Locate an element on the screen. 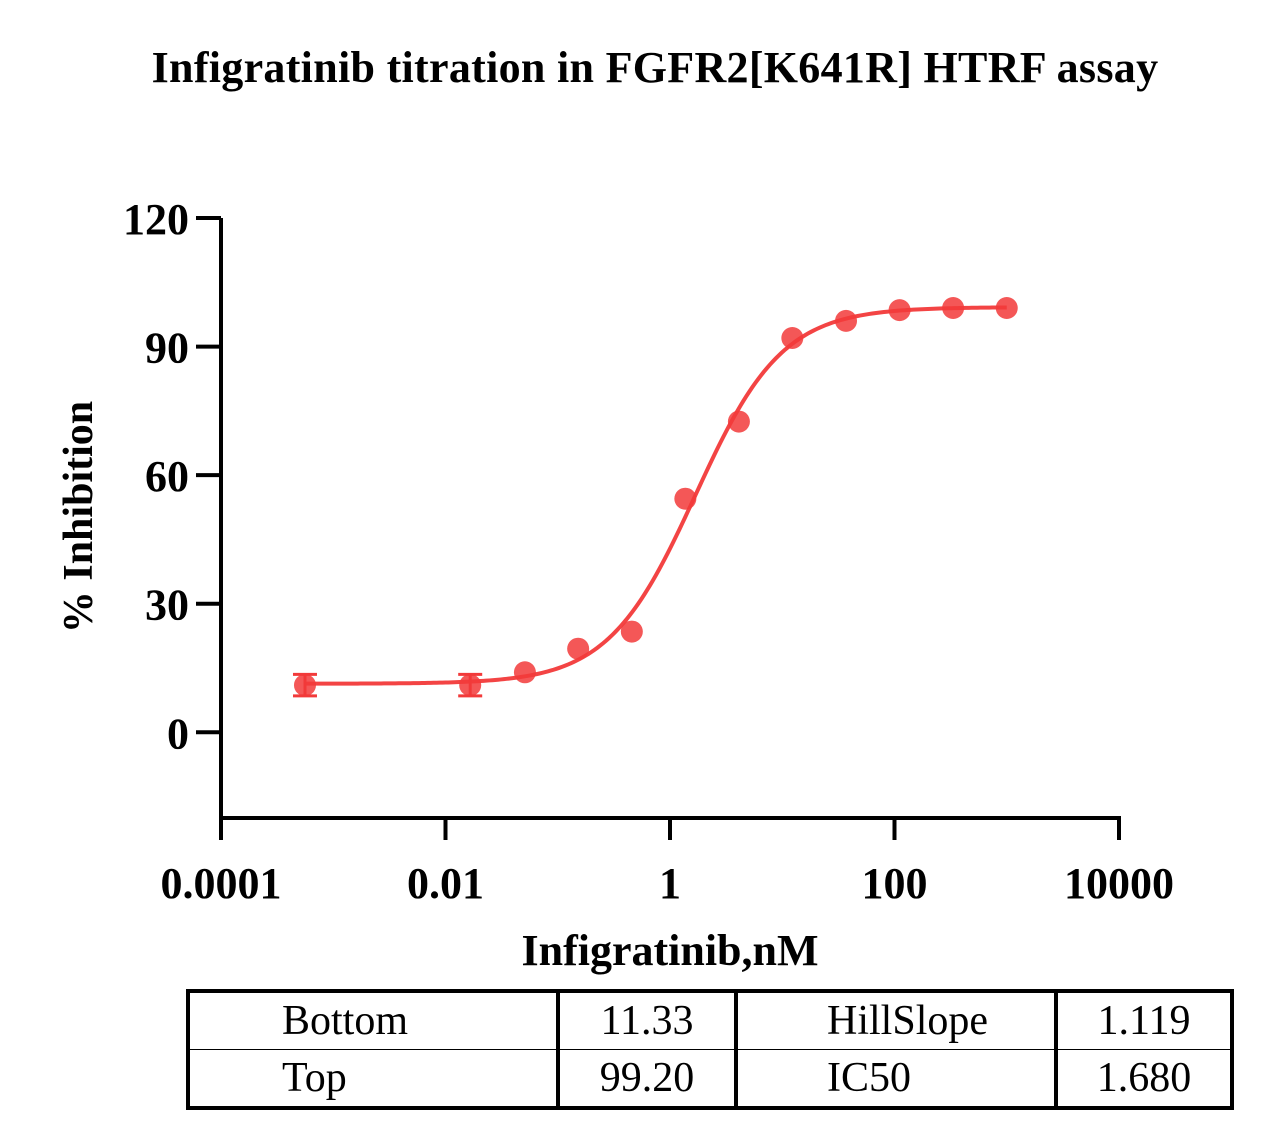 This screenshot has width=1283, height=1146. param-label-top: Top is located at coordinates (374, 1078).